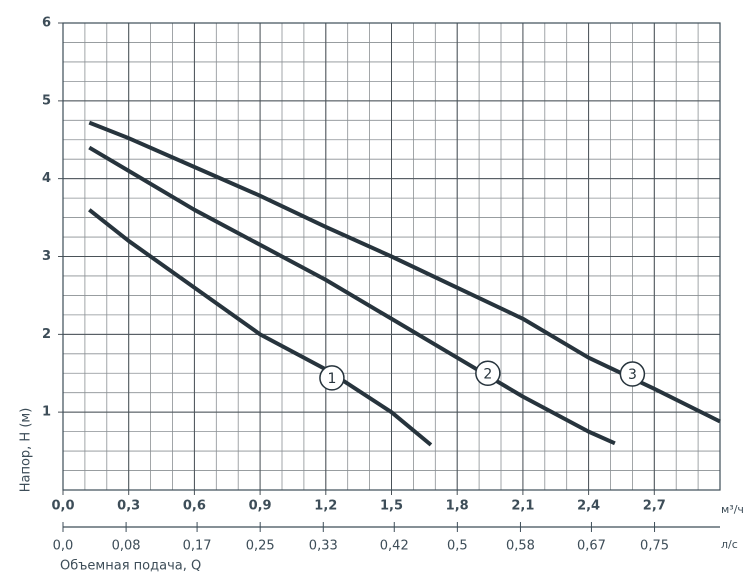 This screenshot has height=586, width=750. I want to click on x2-tick-label: 0,5, so click(457, 546).